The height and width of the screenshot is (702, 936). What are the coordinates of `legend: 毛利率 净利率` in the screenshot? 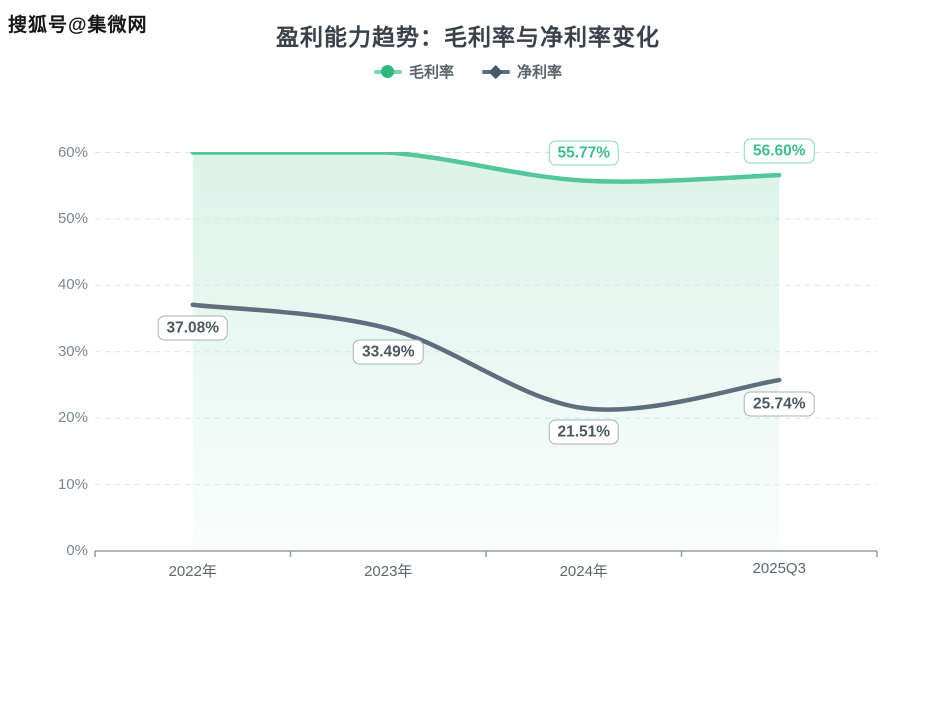 It's located at (468, 71).